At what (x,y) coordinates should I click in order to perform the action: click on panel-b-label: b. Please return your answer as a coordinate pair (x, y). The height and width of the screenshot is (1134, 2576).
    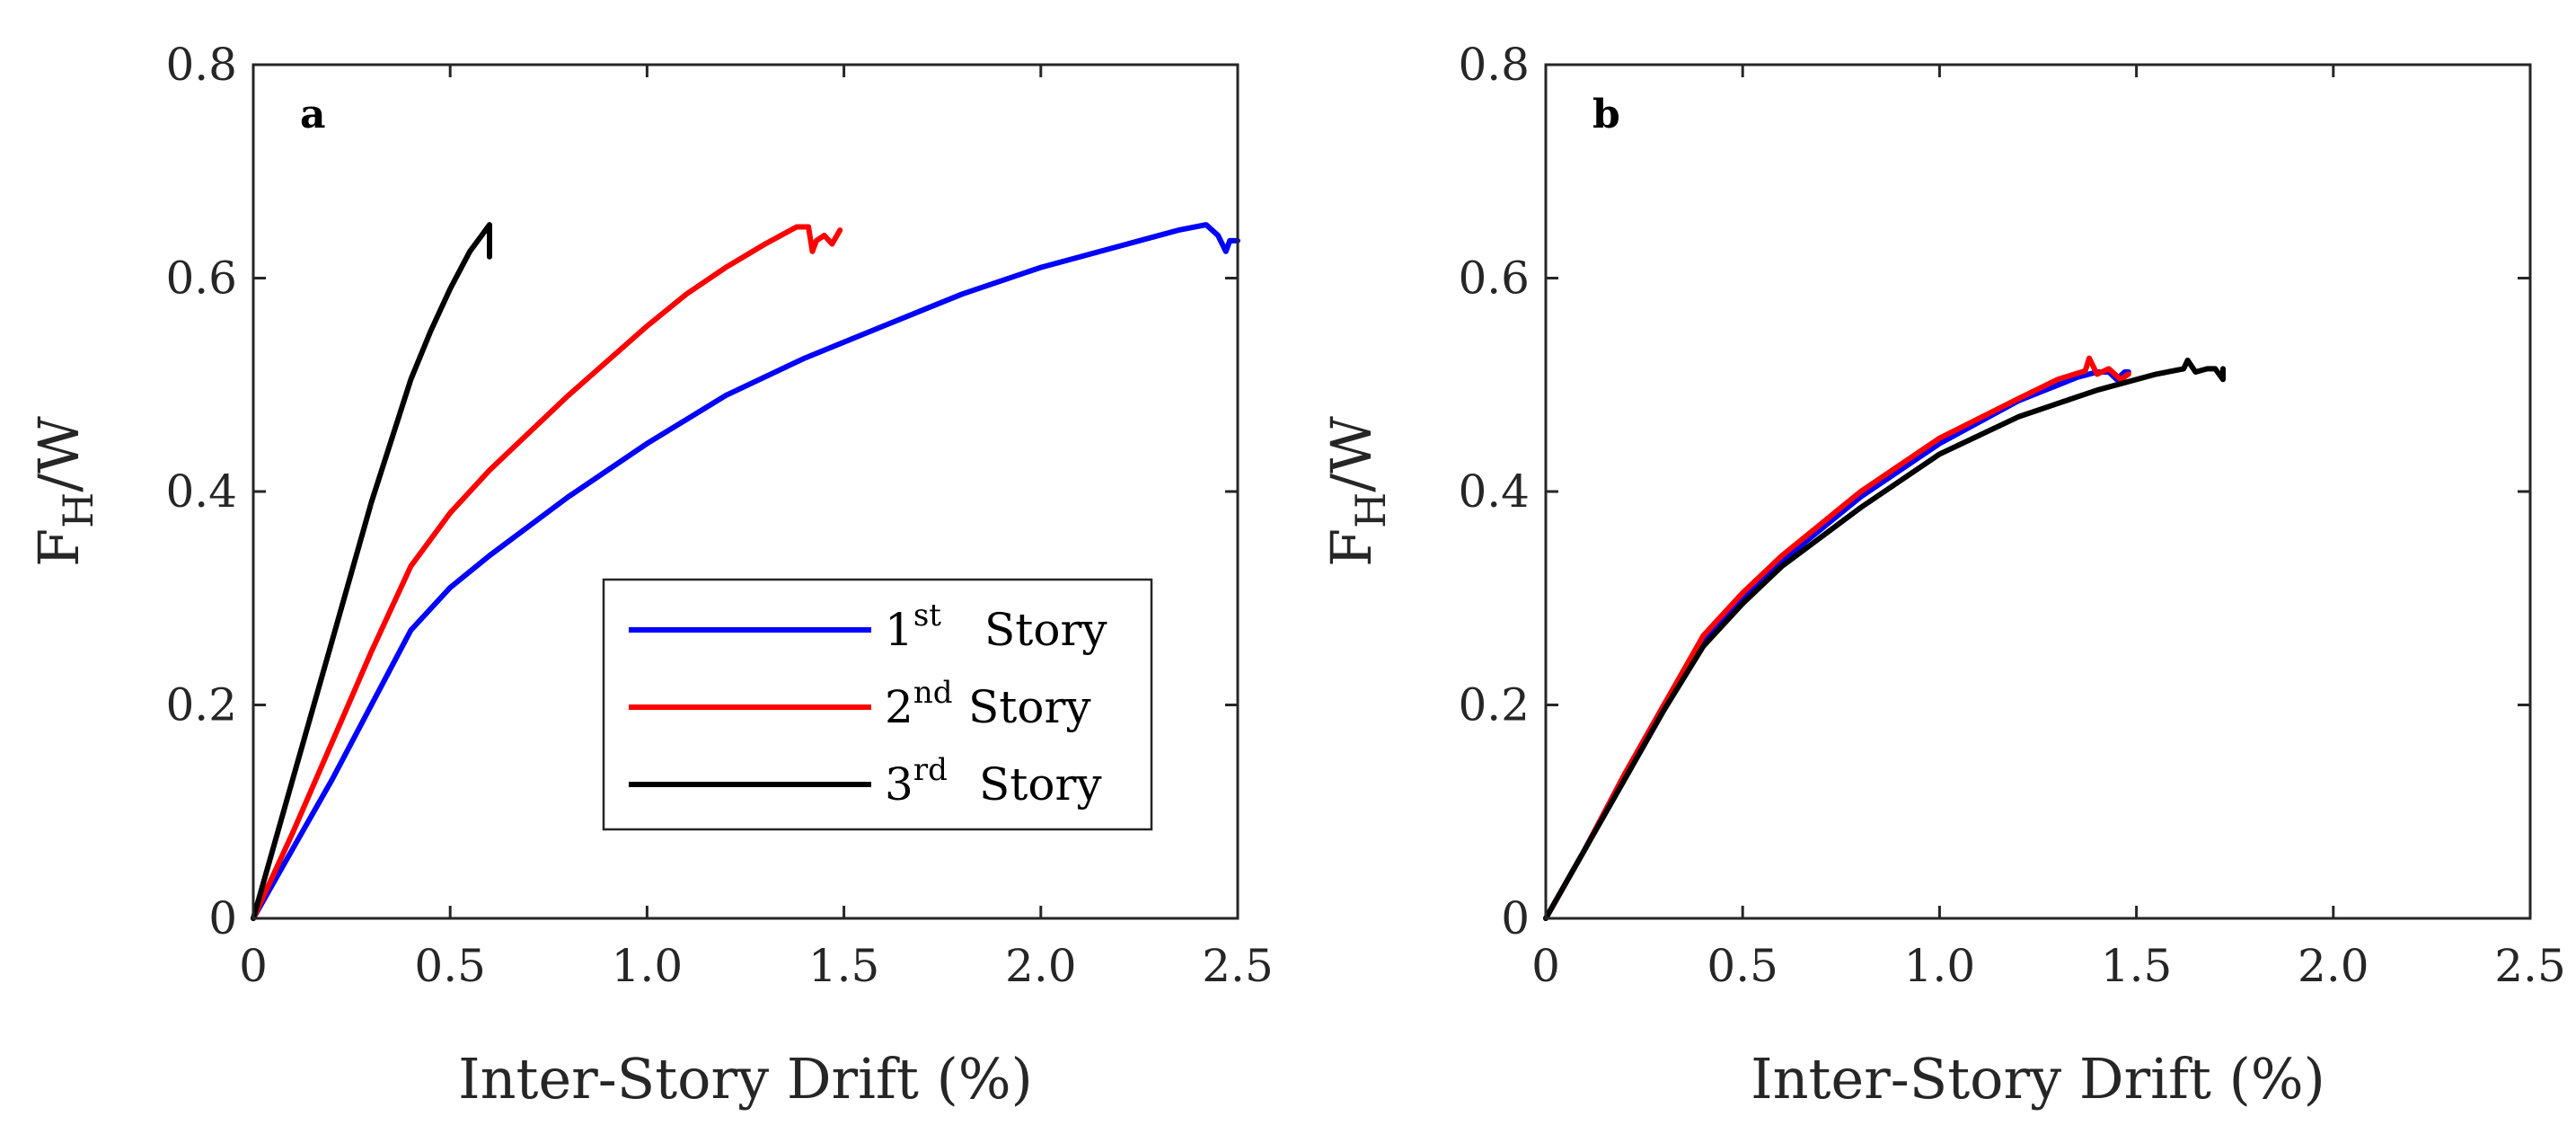
    Looking at the image, I should click on (1606, 114).